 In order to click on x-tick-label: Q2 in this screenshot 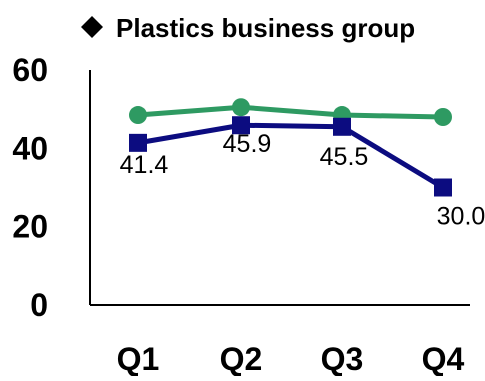, I will do `click(241, 358)`.